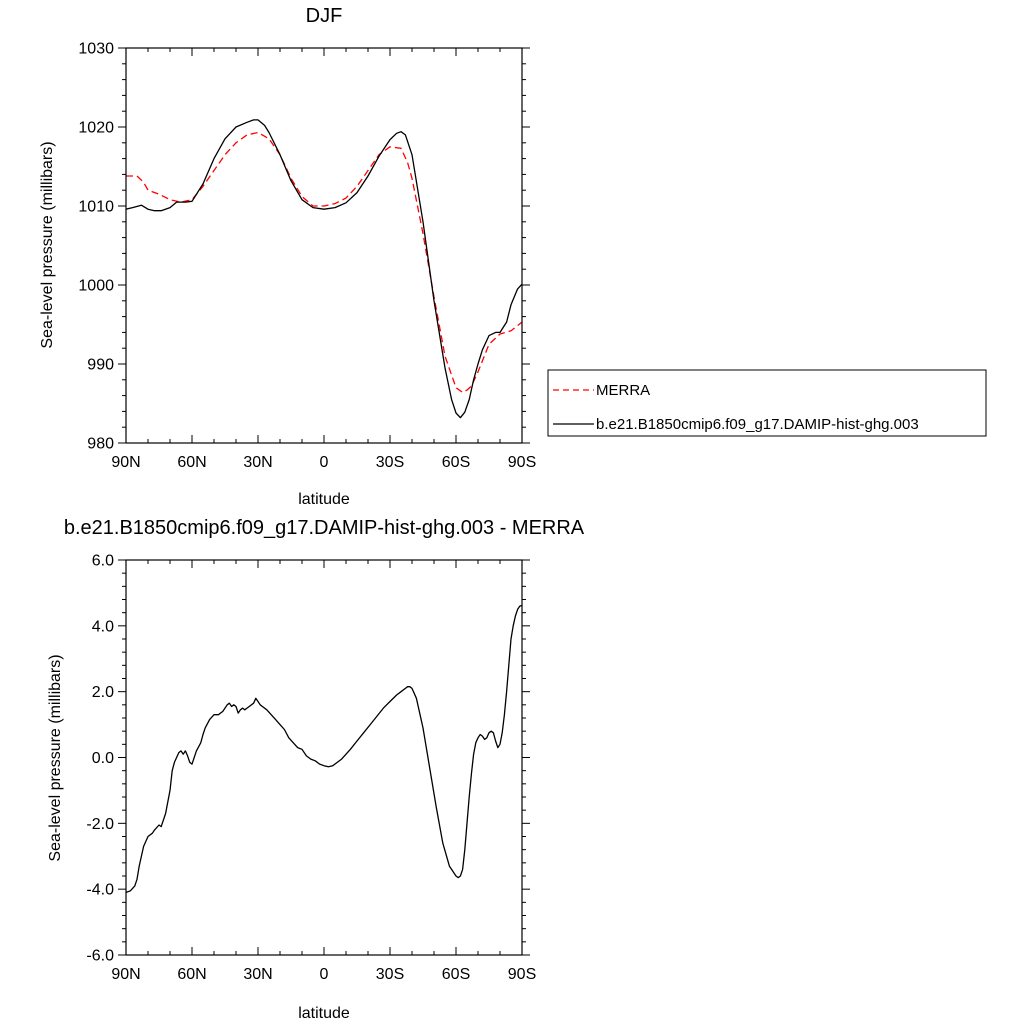 This screenshot has height=1024, width=1024. Describe the element at coordinates (103, 692) in the screenshot. I see `bottom-ytick-label: 2.0` at that location.